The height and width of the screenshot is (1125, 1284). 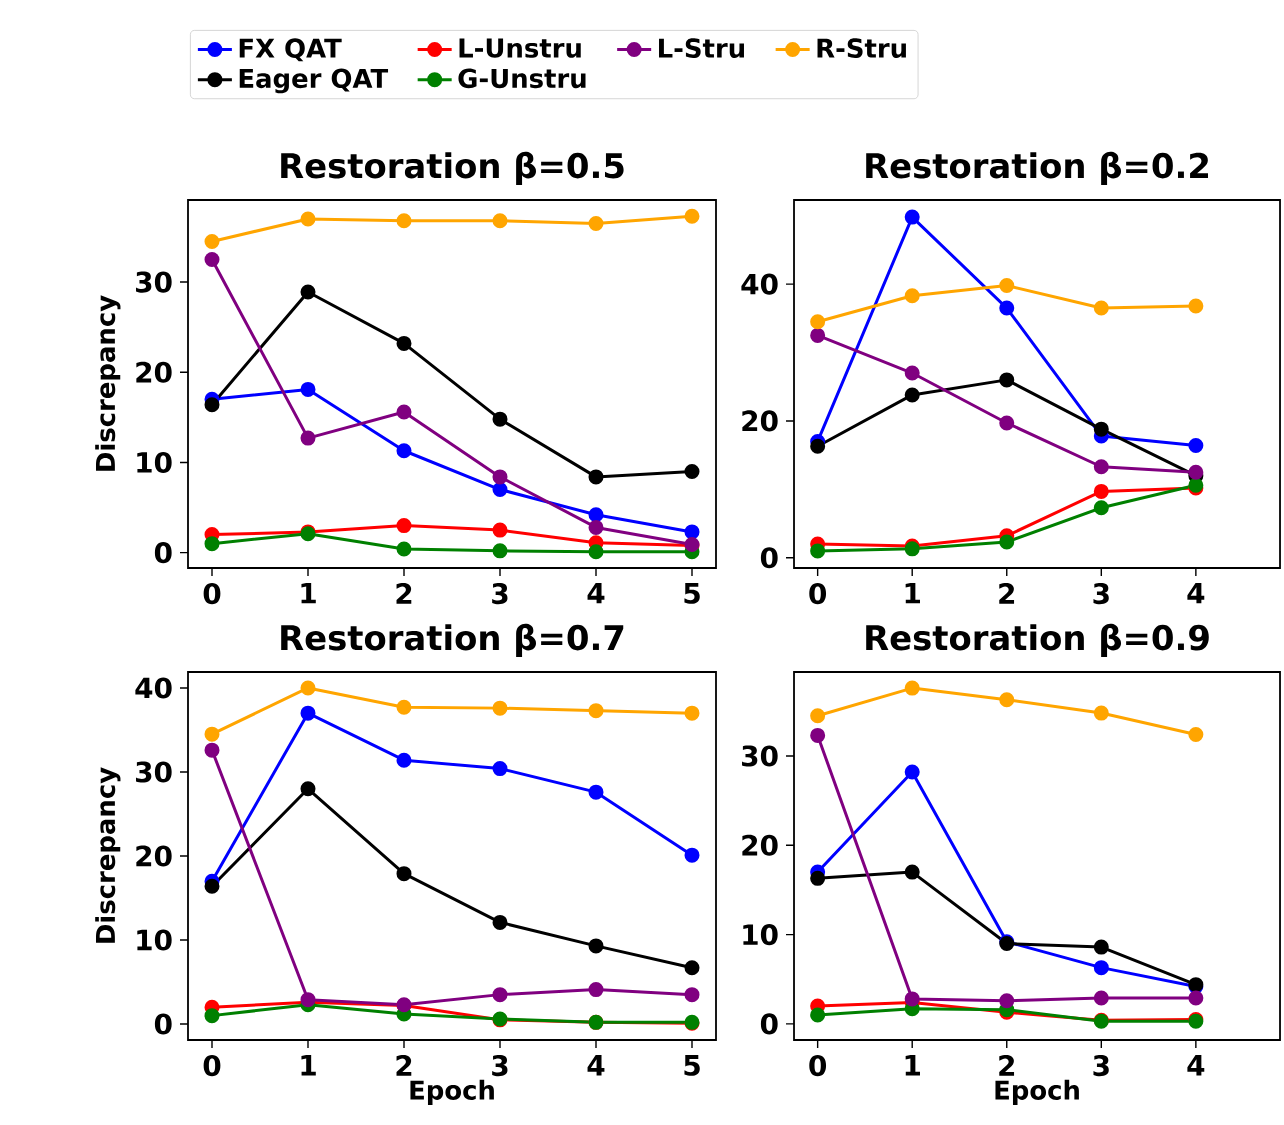 What do you see at coordinates (522, 78) in the screenshot?
I see `legend-label: G-Unstru` at bounding box center [522, 78].